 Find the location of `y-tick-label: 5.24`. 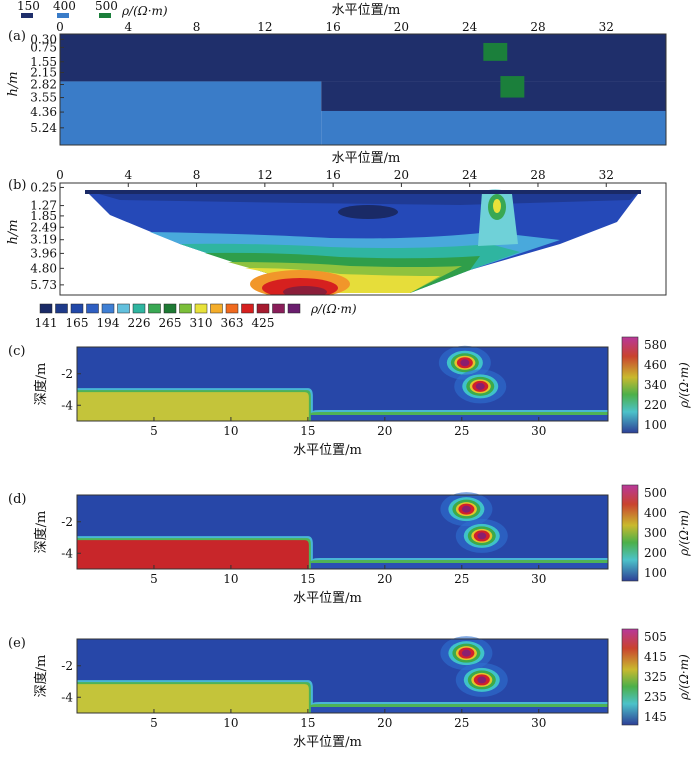

y-tick-label: 5.24 is located at coordinates (43, 128).